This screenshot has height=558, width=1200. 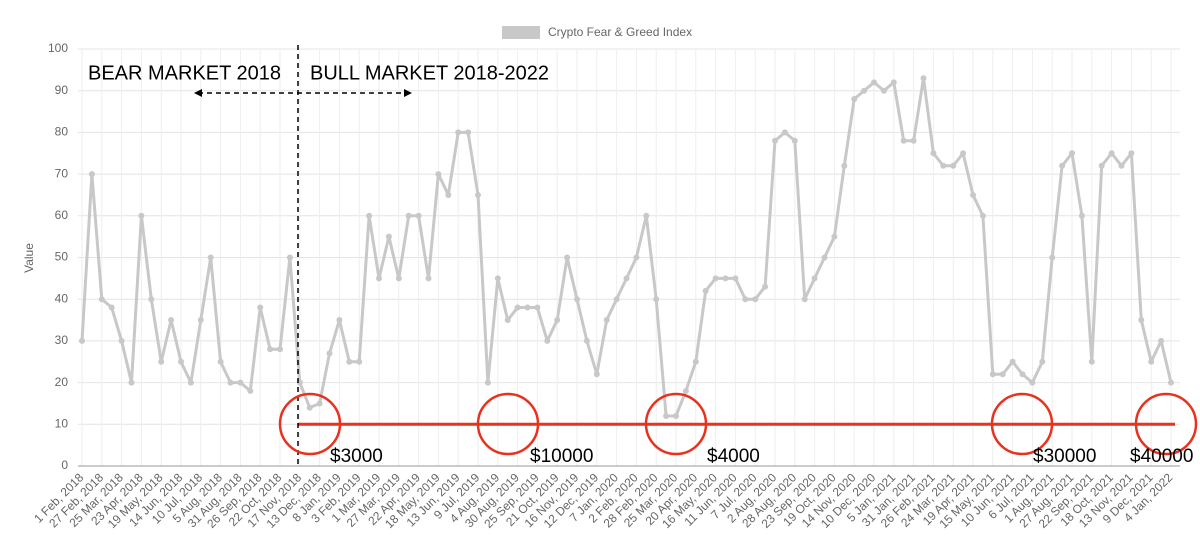 What do you see at coordinates (62, 173) in the screenshot?
I see `y-tick-label: 70` at bounding box center [62, 173].